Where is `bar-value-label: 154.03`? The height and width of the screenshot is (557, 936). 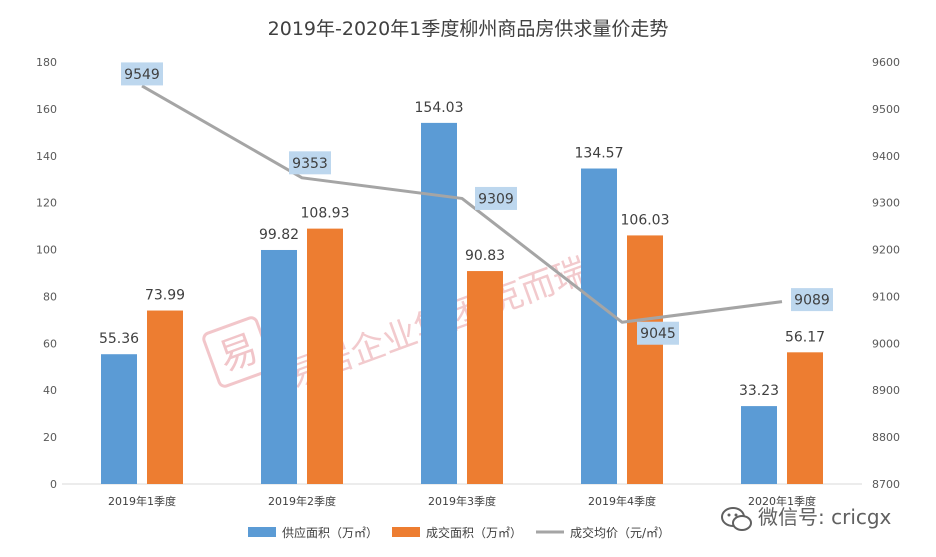 bar-value-label: 154.03 is located at coordinates (439, 108).